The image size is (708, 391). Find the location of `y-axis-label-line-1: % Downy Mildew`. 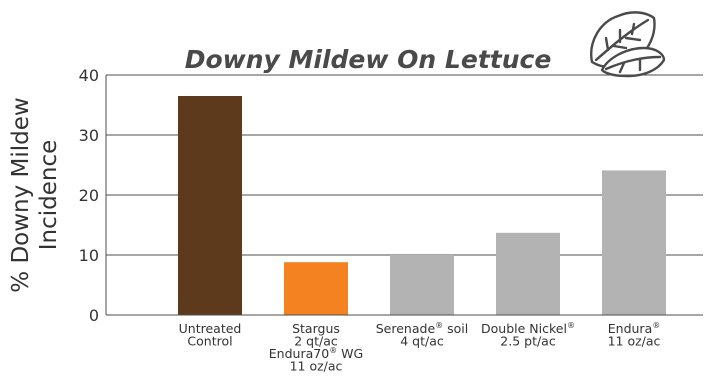

y-axis-label-line-1: % Downy Mildew is located at coordinates (21, 194).